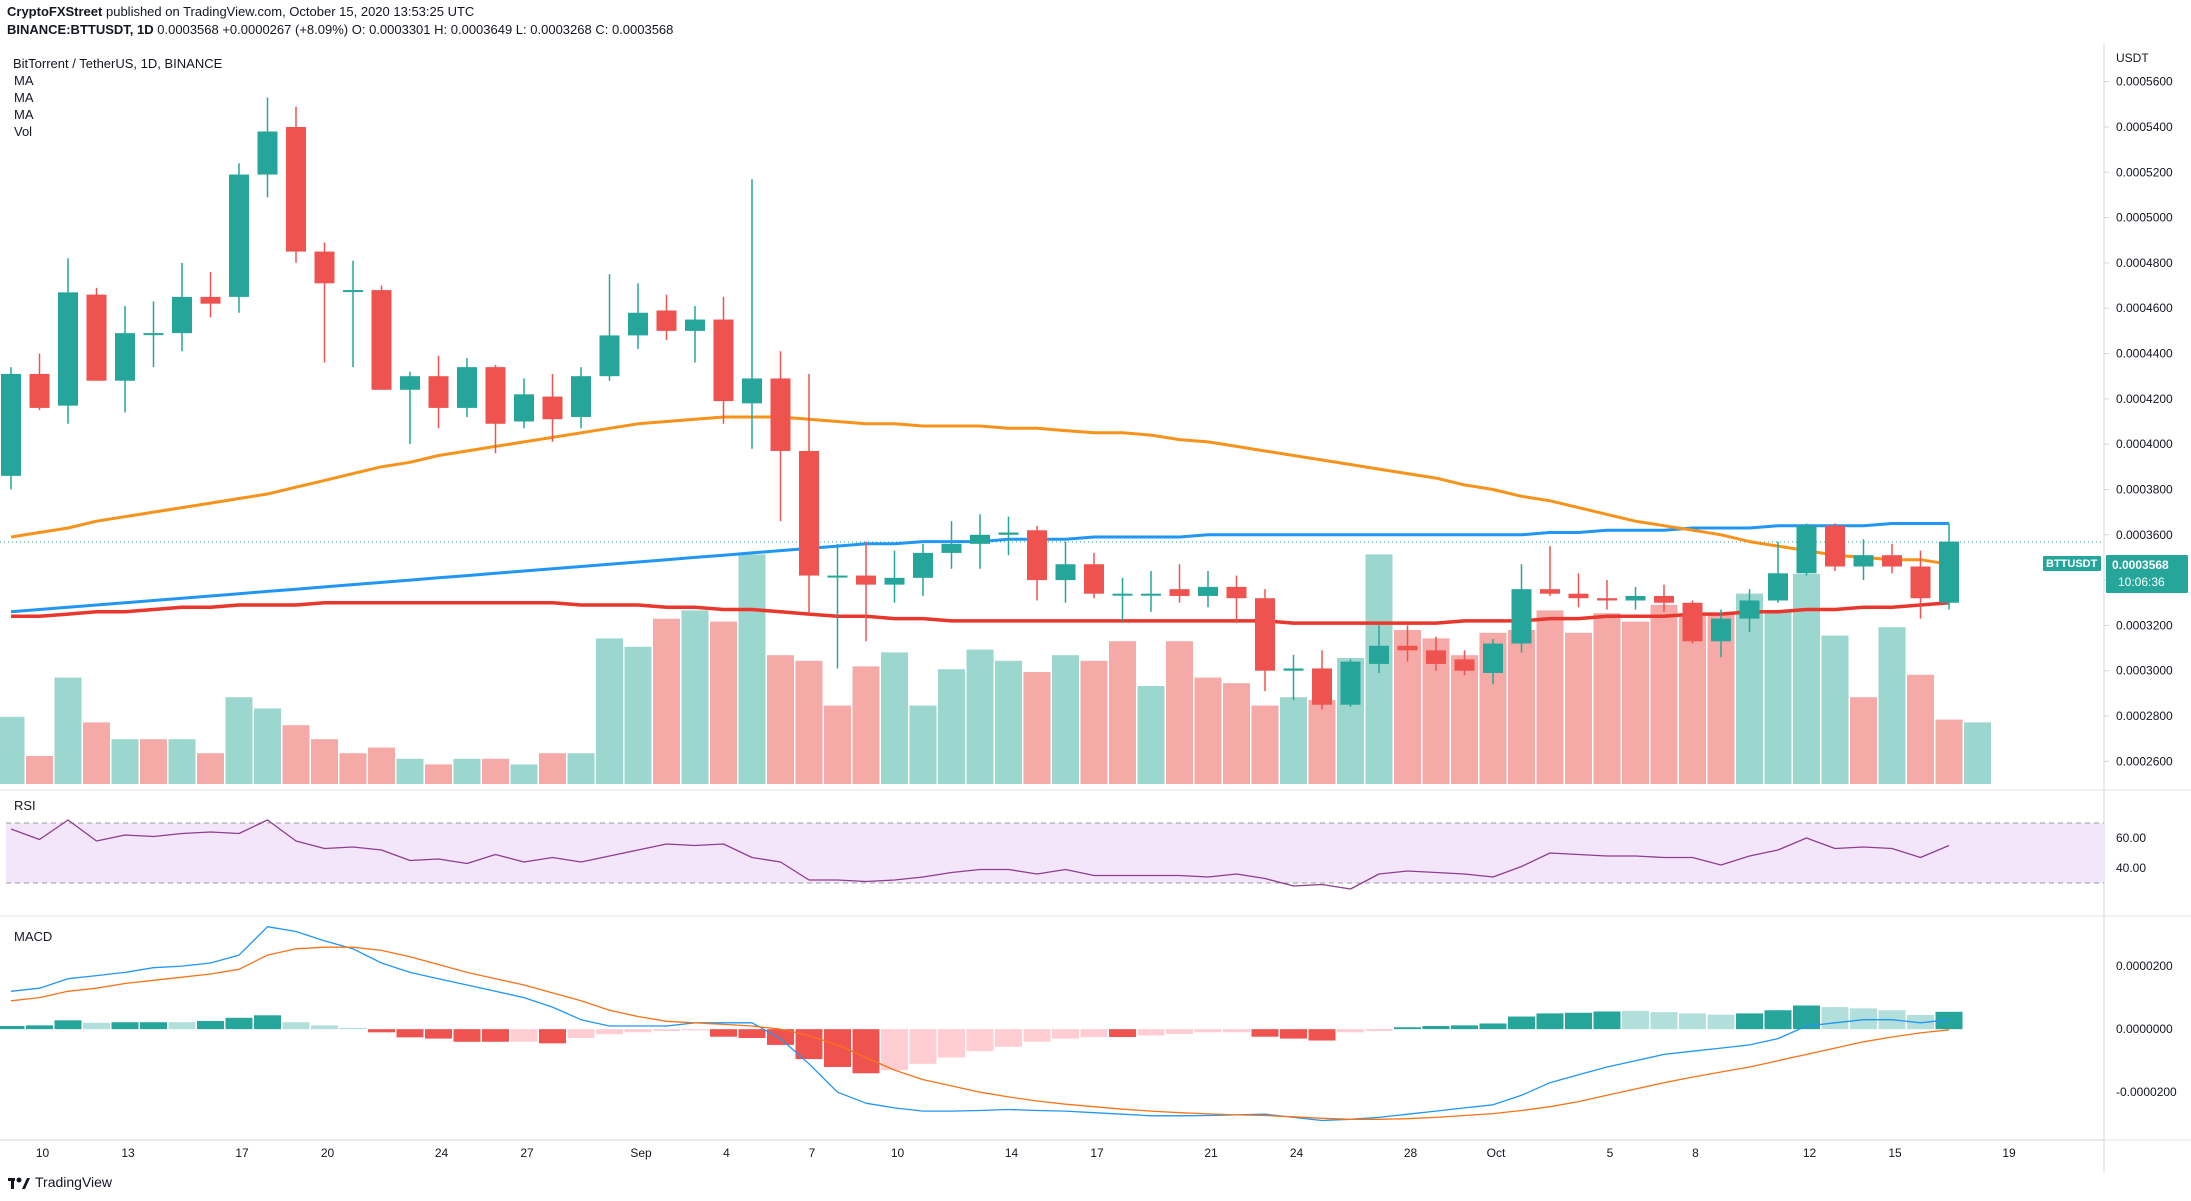 The image size is (2191, 1201). What do you see at coordinates (2144, 399) in the screenshot?
I see `price-tick-label: 0.0004200` at bounding box center [2144, 399].